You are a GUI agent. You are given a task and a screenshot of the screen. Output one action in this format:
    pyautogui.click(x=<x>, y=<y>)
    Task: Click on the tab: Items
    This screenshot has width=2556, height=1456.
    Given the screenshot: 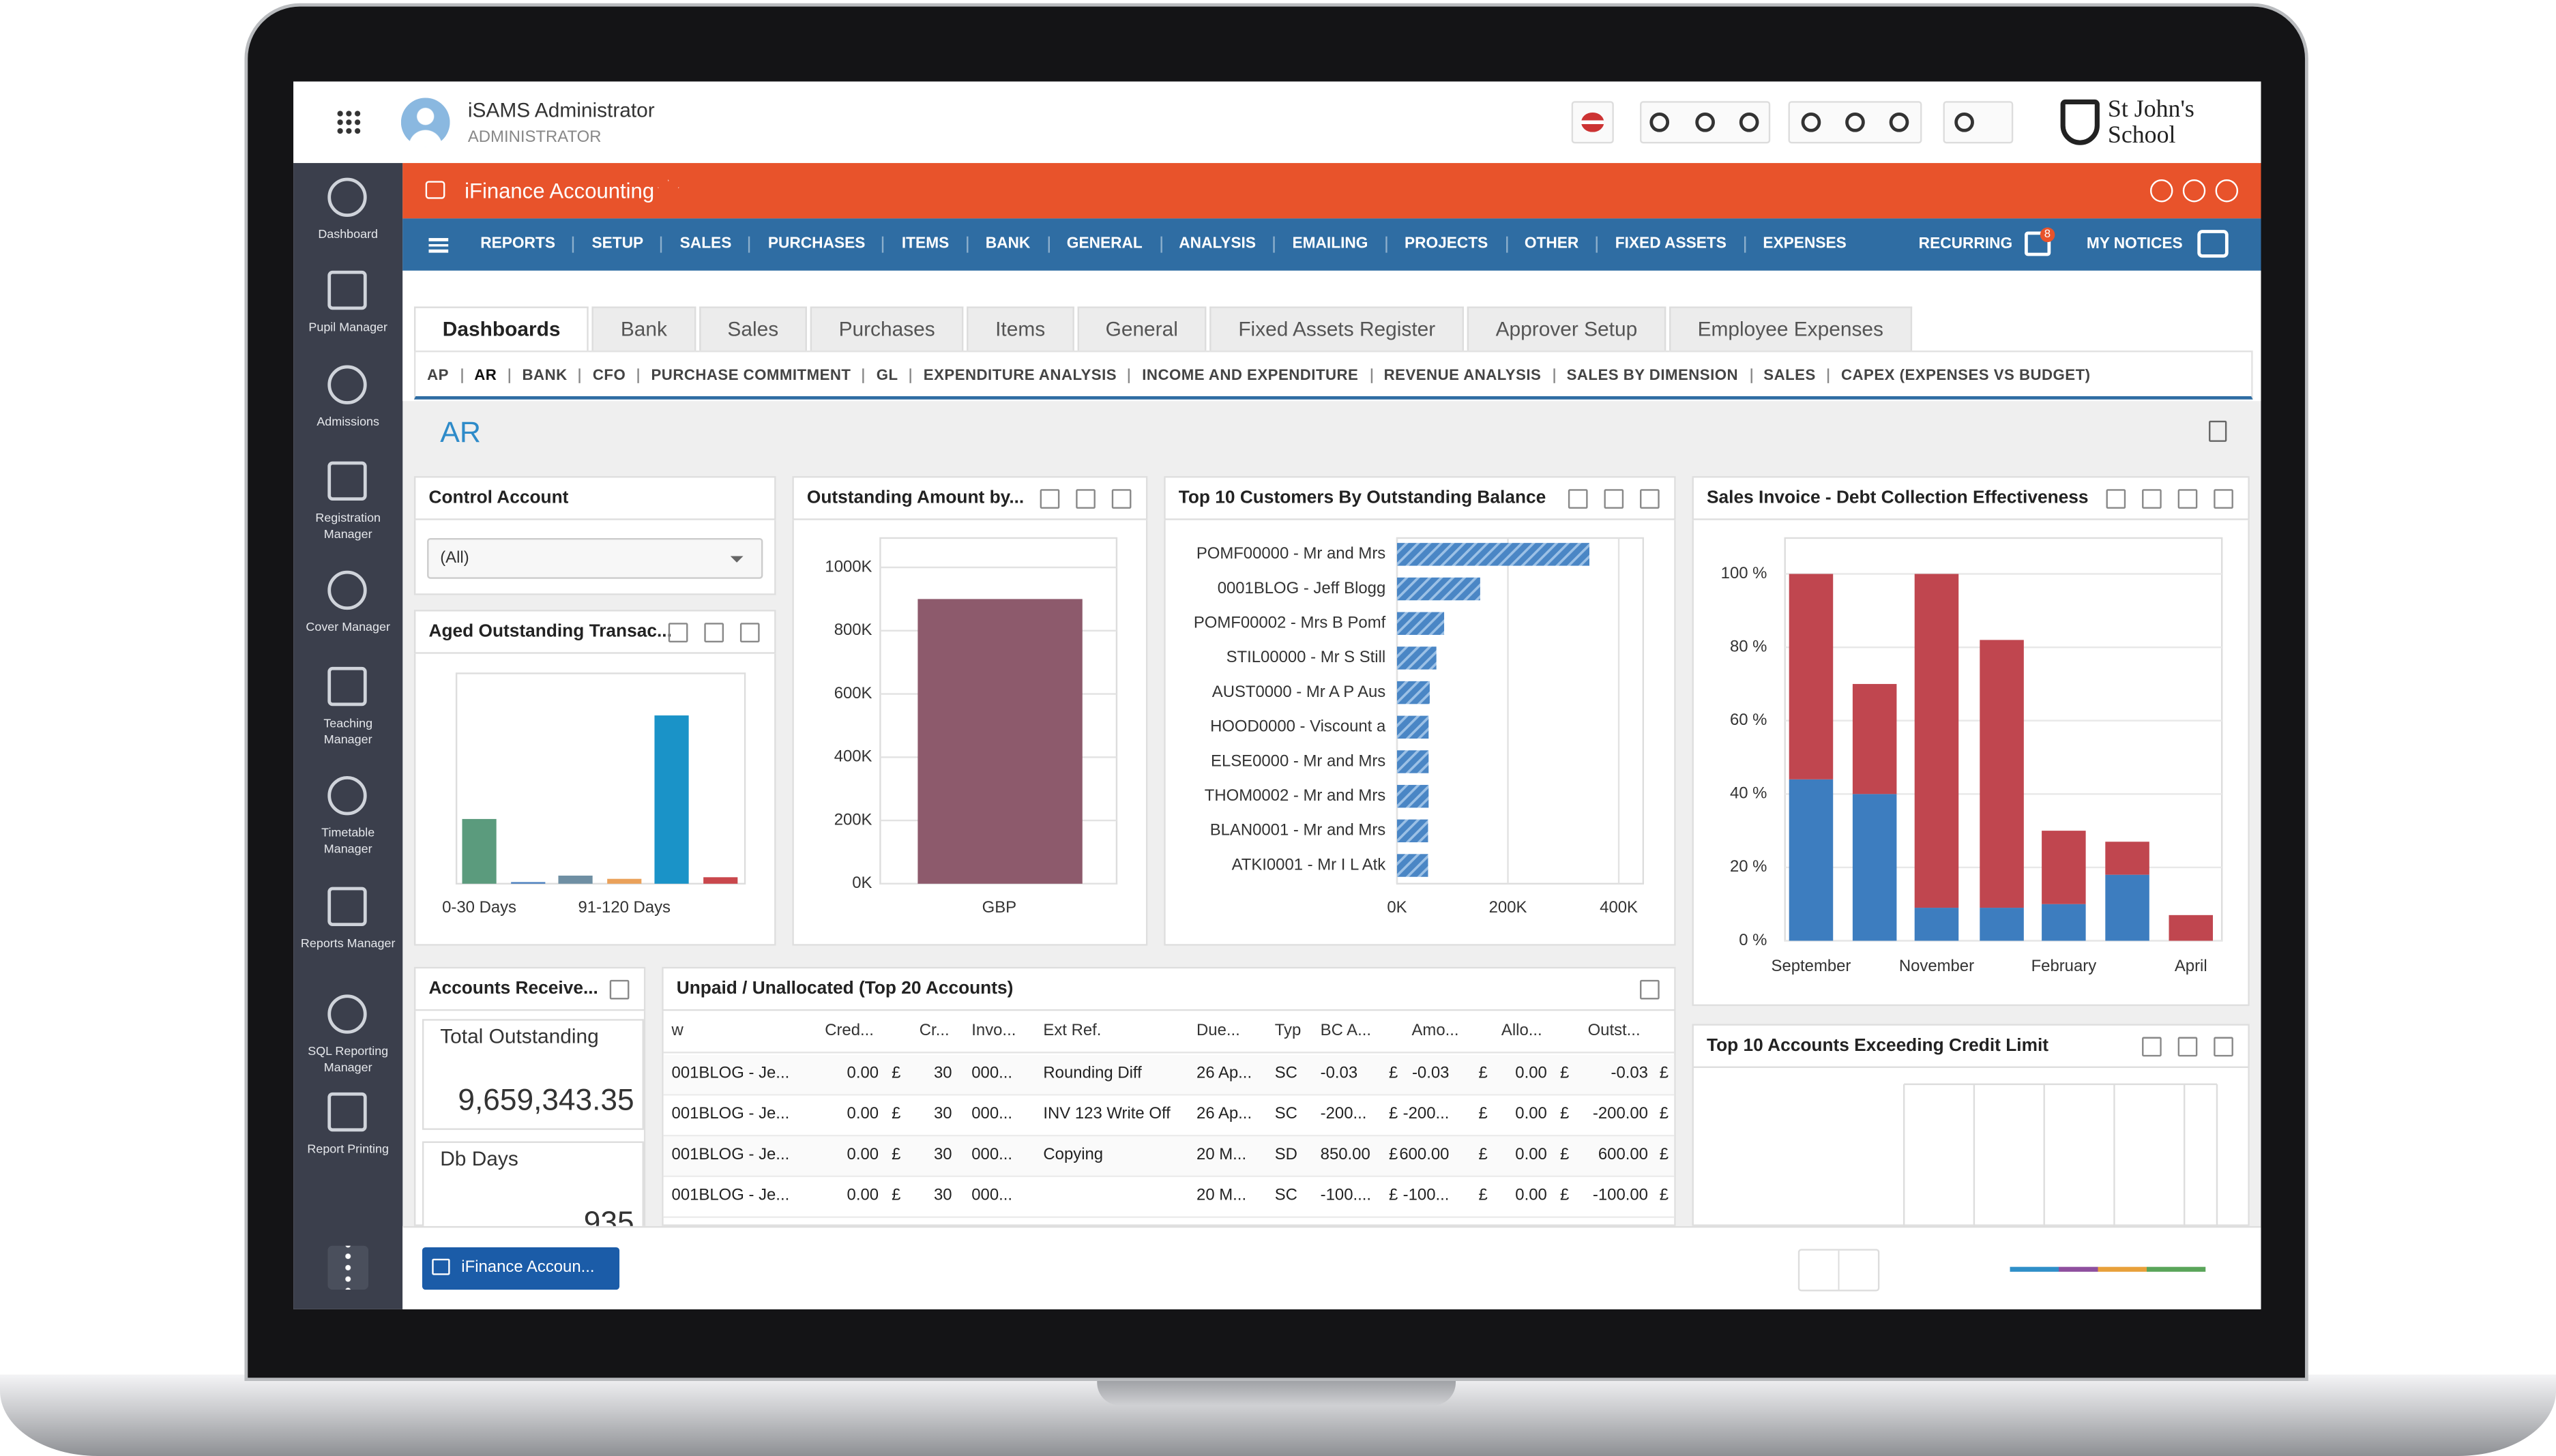 What is the action you would take?
    pyautogui.click(x=1021, y=328)
    